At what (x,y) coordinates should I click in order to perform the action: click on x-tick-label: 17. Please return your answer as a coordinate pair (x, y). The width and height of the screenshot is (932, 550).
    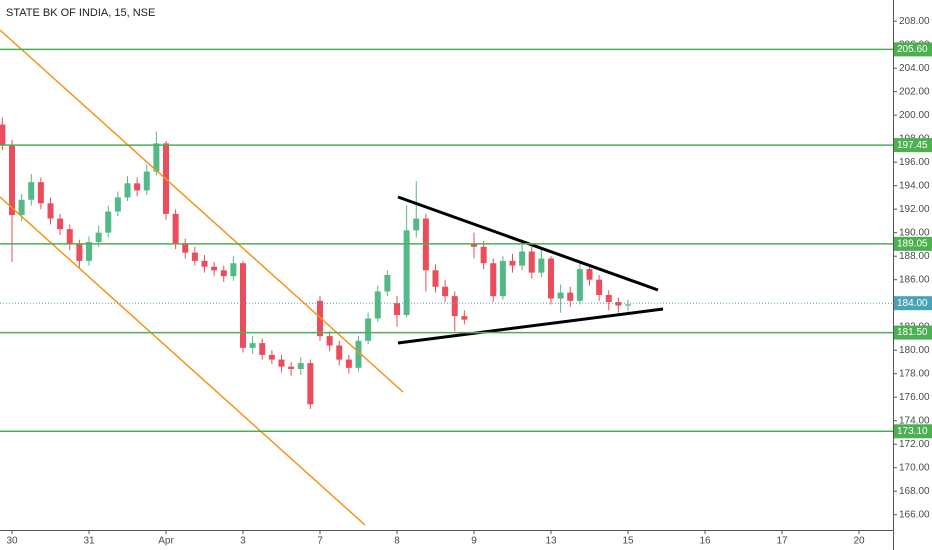
    Looking at the image, I should click on (782, 541).